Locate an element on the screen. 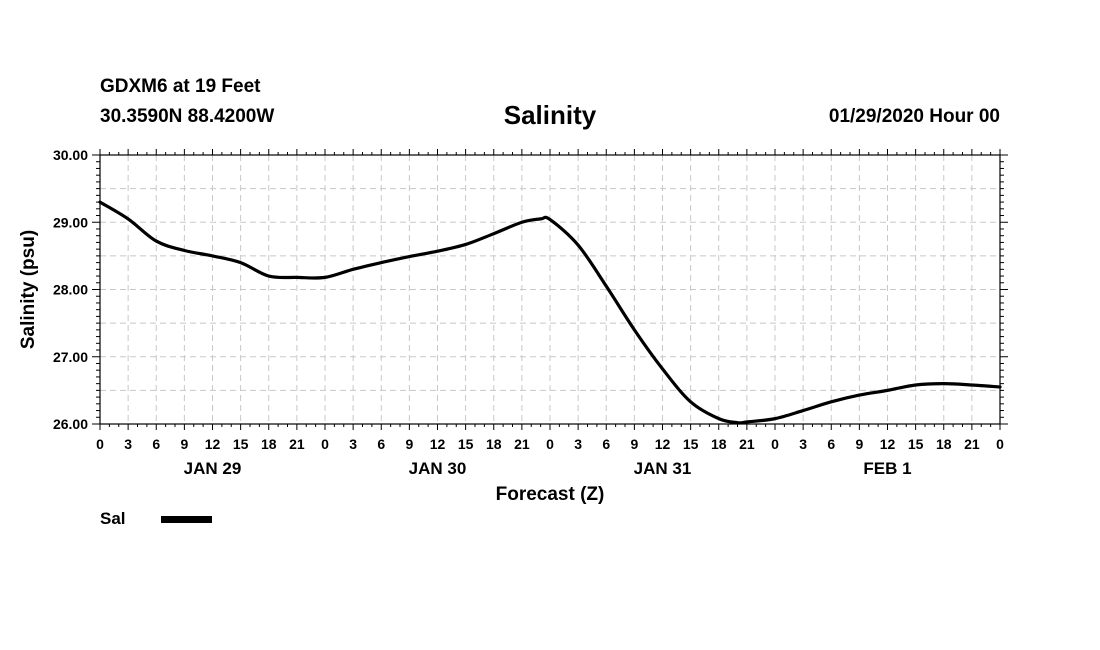 The height and width of the screenshot is (650, 1100). y-tick-label: 29.00 is located at coordinates (70, 222).